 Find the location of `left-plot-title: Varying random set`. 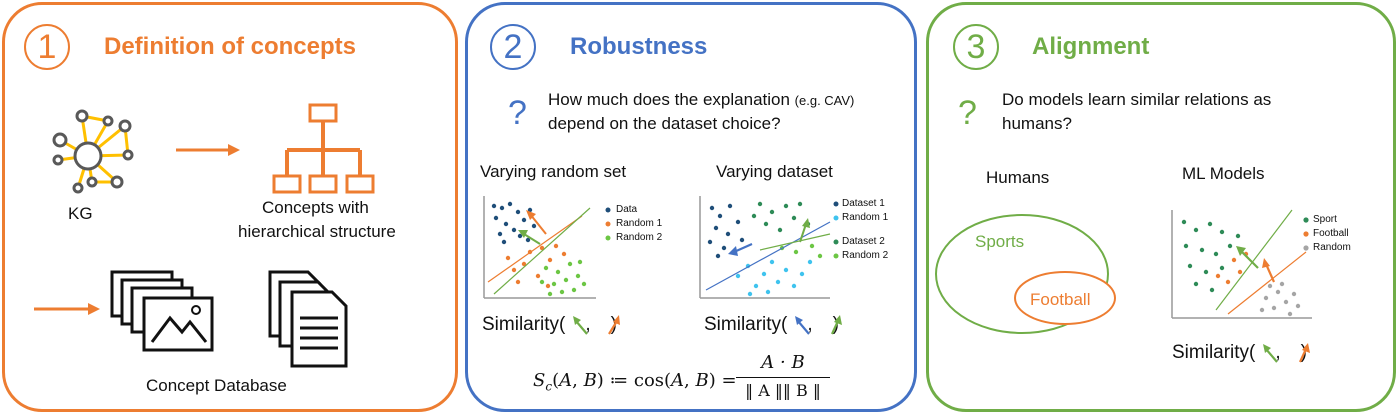

left-plot-title: Varying random set is located at coordinates (553, 171).